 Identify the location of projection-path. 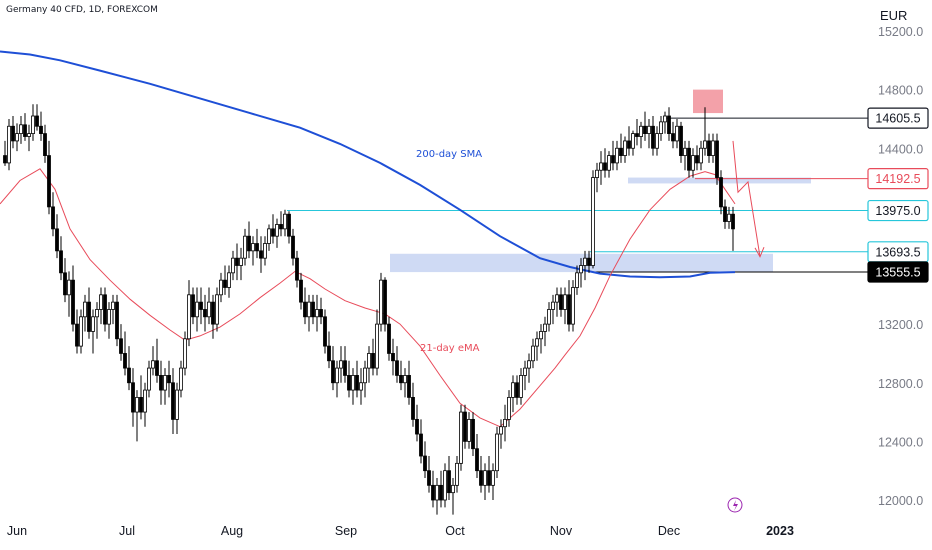
(746, 198).